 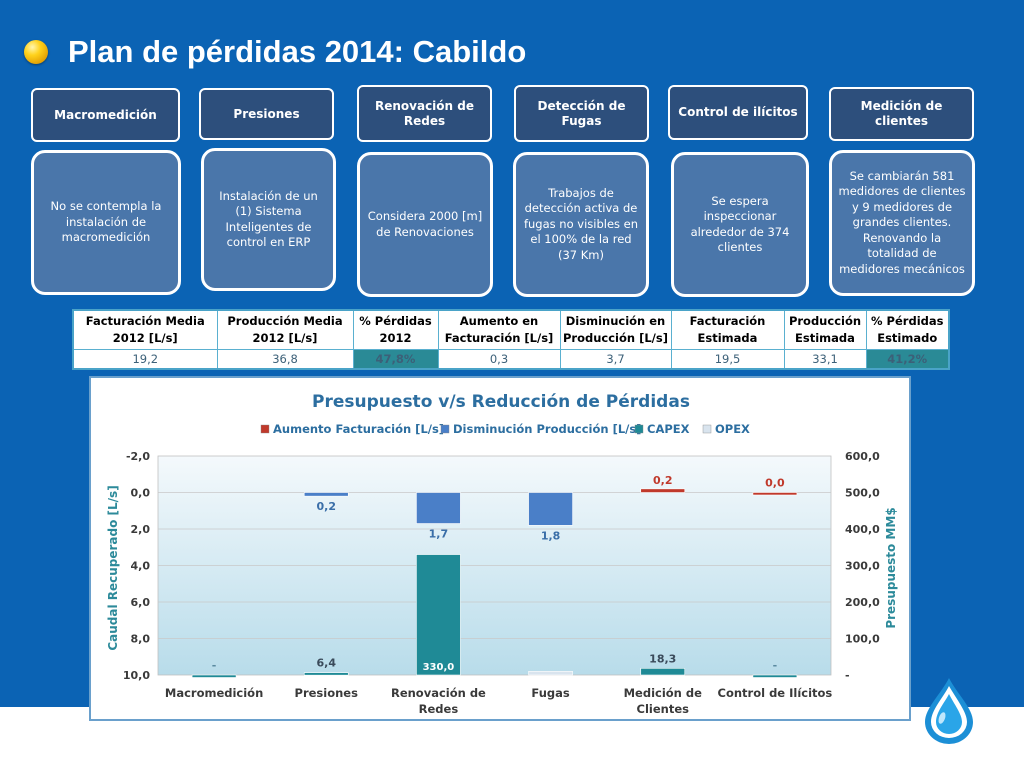 What do you see at coordinates (141, 493) in the screenshot?
I see `y-left-tick-label: 0,0` at bounding box center [141, 493].